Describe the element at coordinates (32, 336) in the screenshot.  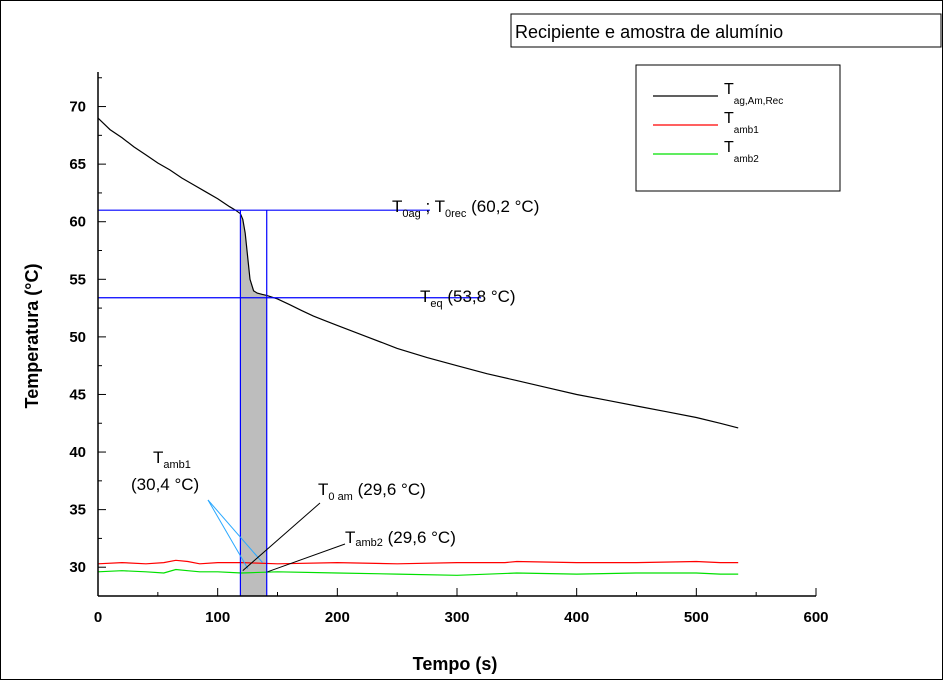
I see `y-axis-title: Temperatura (°C)` at that location.